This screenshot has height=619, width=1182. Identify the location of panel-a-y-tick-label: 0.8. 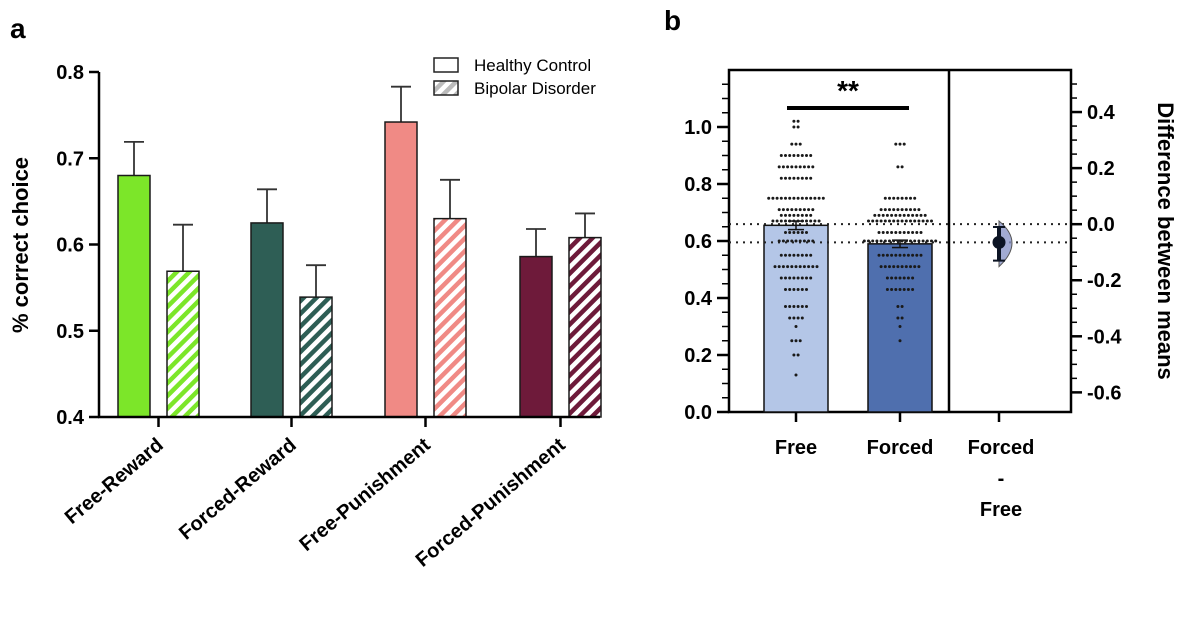
(70, 73).